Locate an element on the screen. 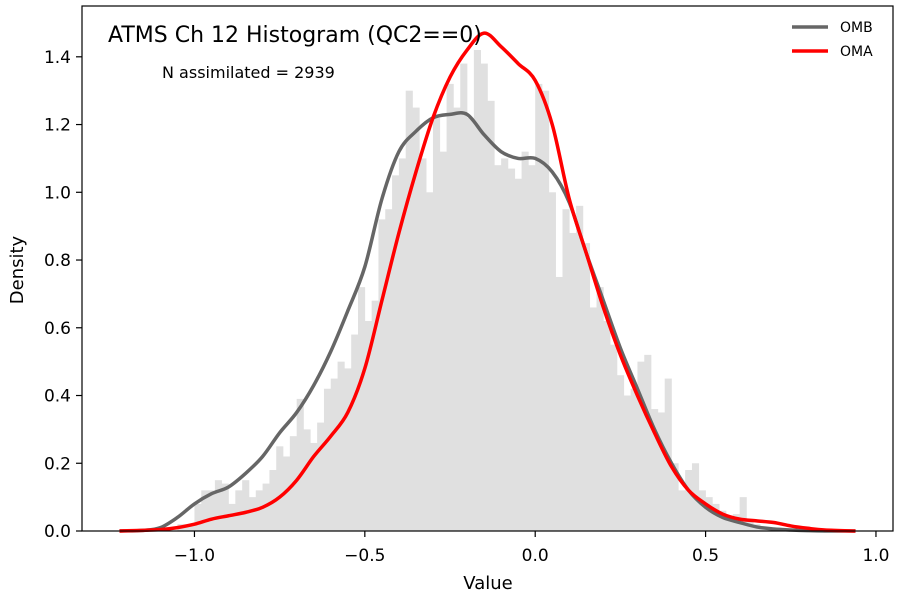 The width and height of the screenshot is (900, 600). y-tick-label: 1.2 is located at coordinates (57, 126).